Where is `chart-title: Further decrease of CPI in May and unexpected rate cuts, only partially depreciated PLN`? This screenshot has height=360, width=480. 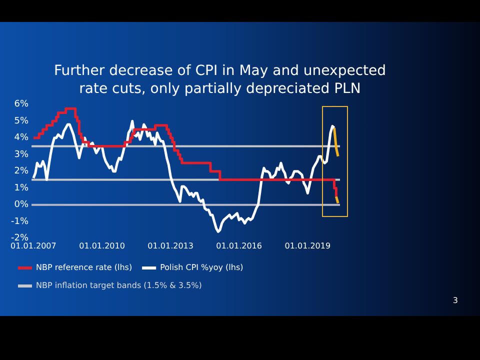
chart-title: Further decrease of CPI in May and unexpected rate cuts, only partially depreciated PLN is located at coordinates (219, 80).